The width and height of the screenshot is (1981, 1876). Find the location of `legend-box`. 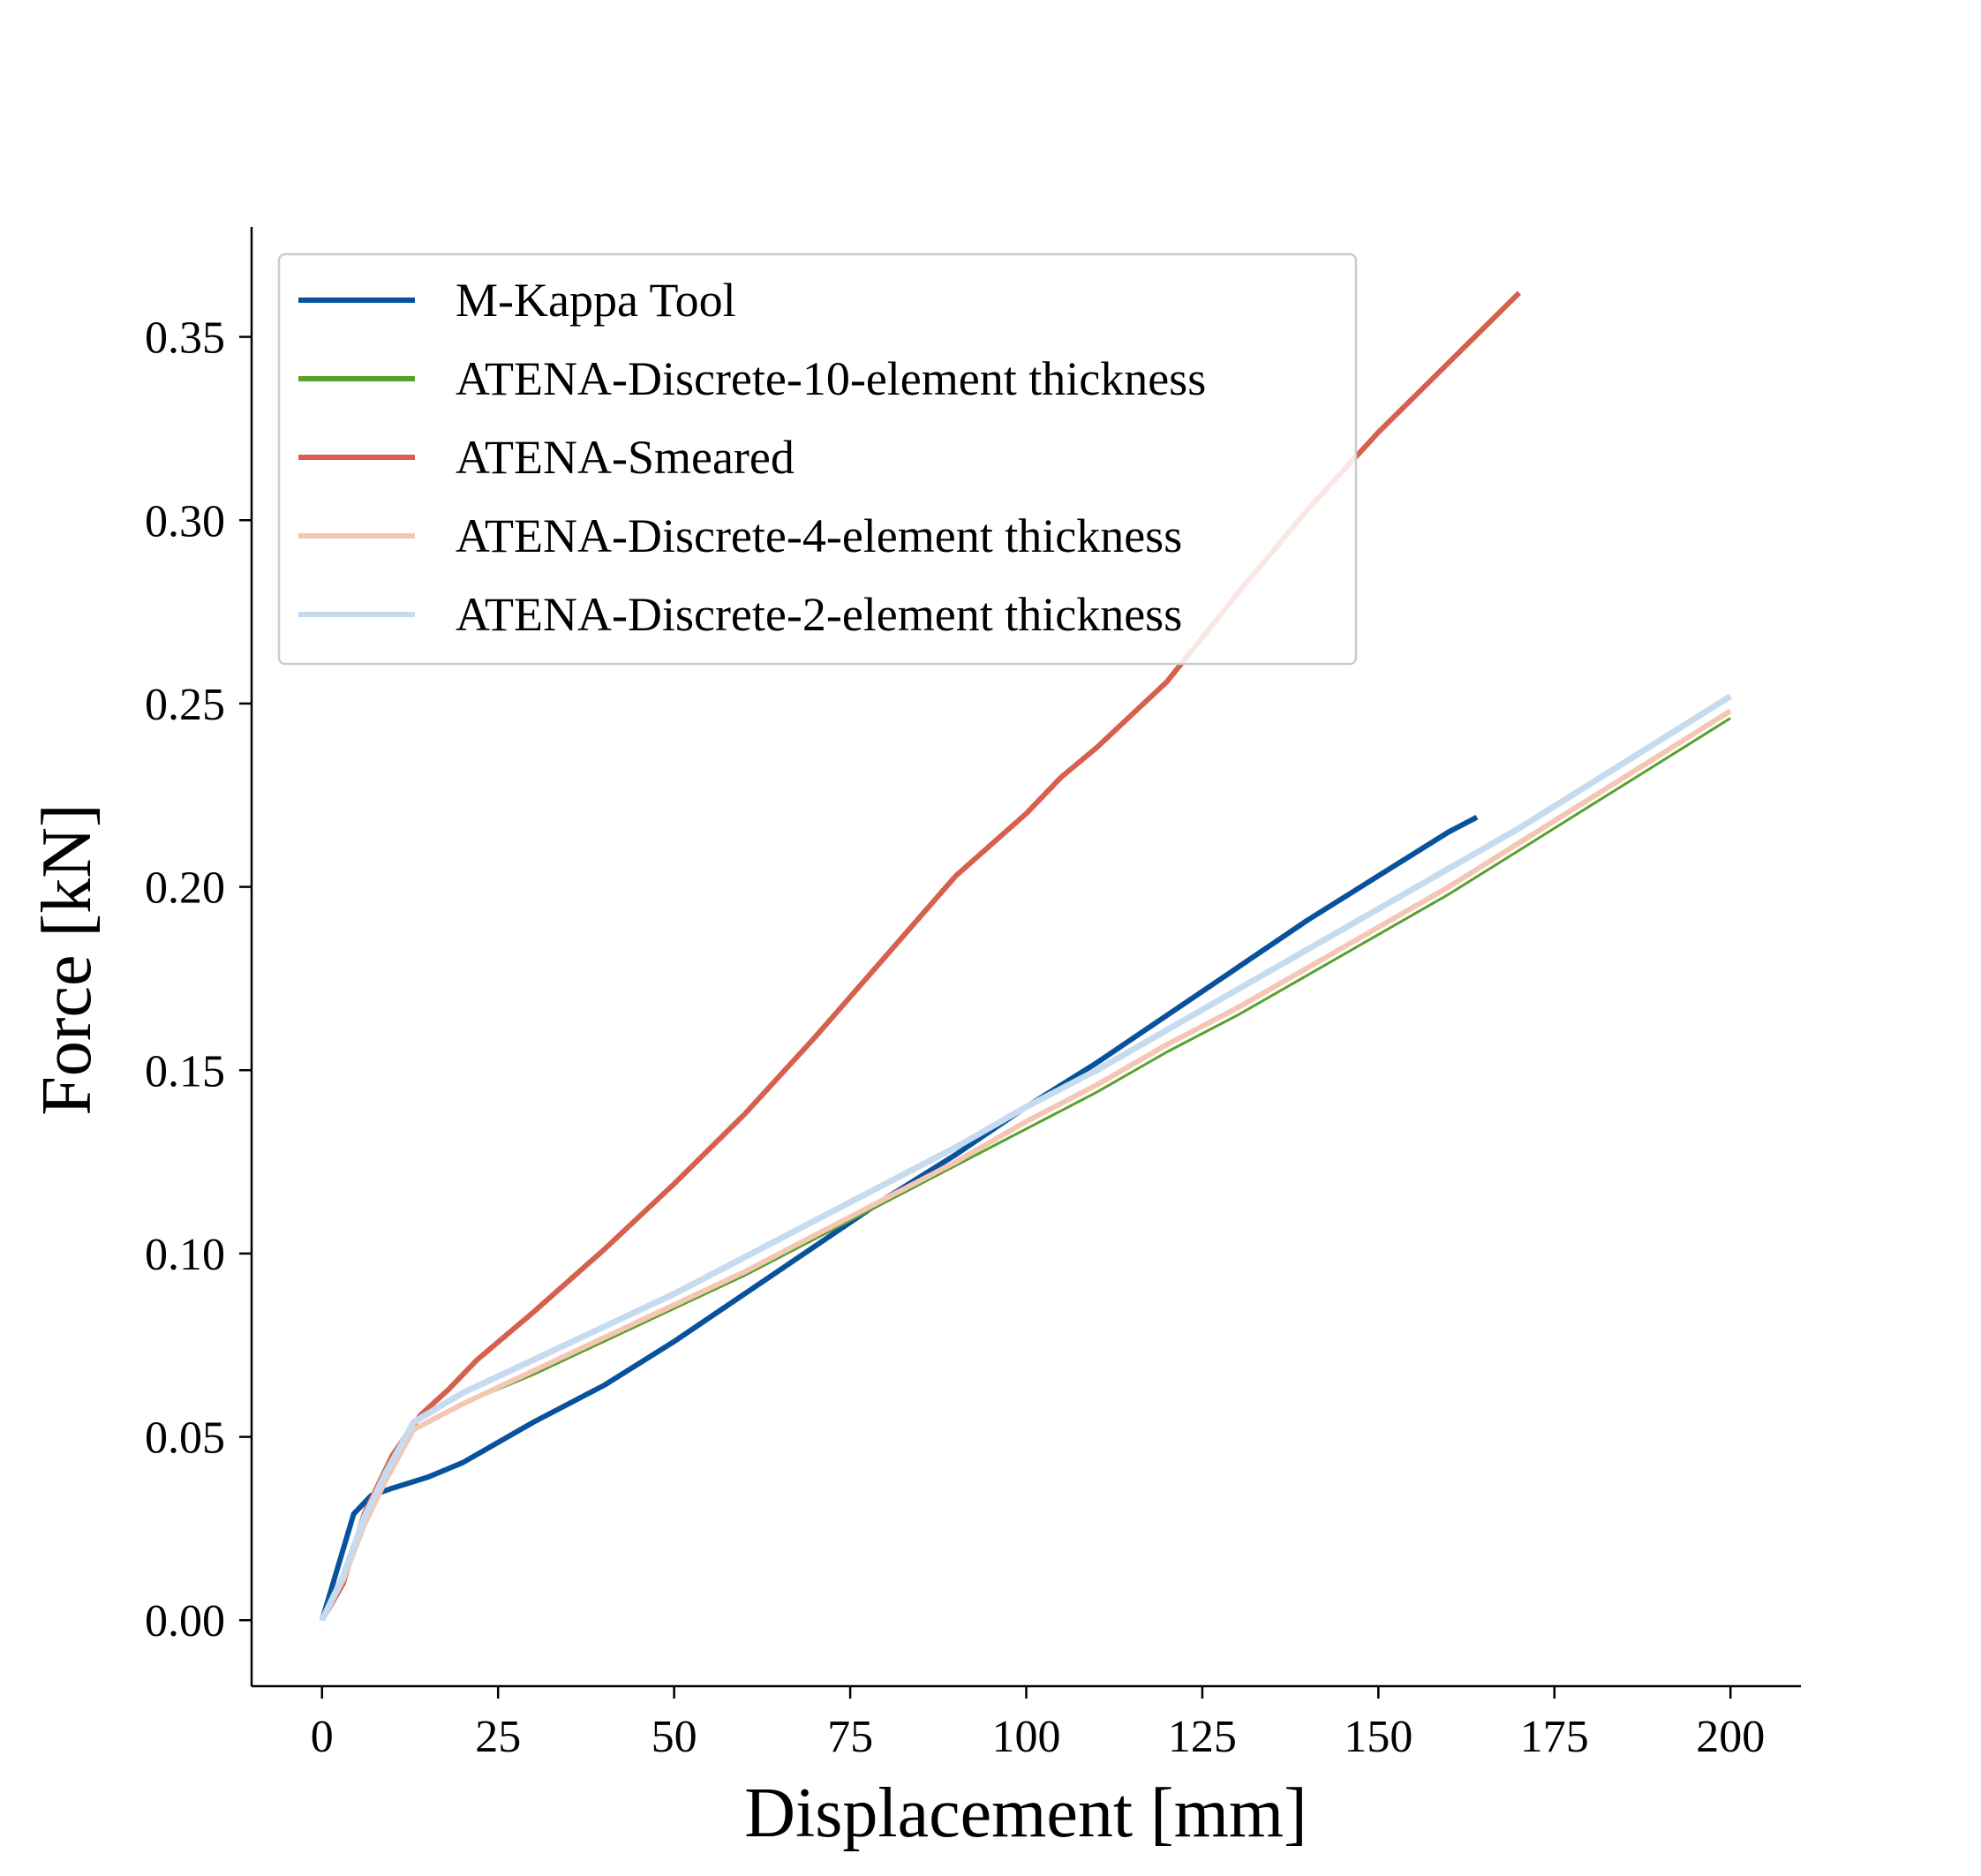

legend-box is located at coordinates (817, 459).